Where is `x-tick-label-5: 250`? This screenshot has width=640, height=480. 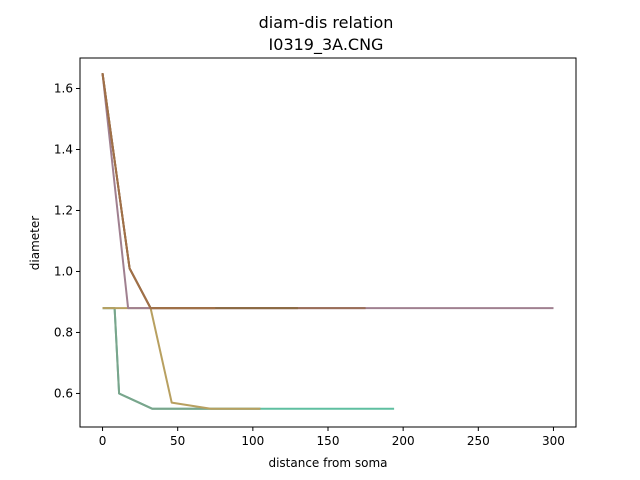 x-tick-label-5: 250 is located at coordinates (478, 441).